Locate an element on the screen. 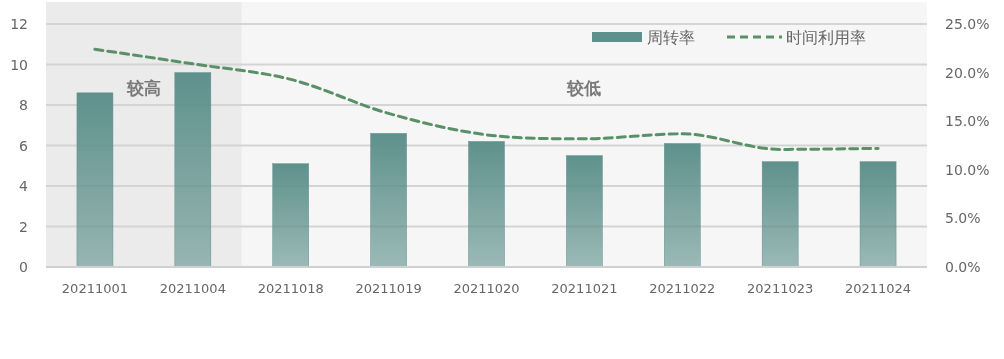 This screenshot has height=359, width=1004. x-tick-label: 20211019 is located at coordinates (388, 288).